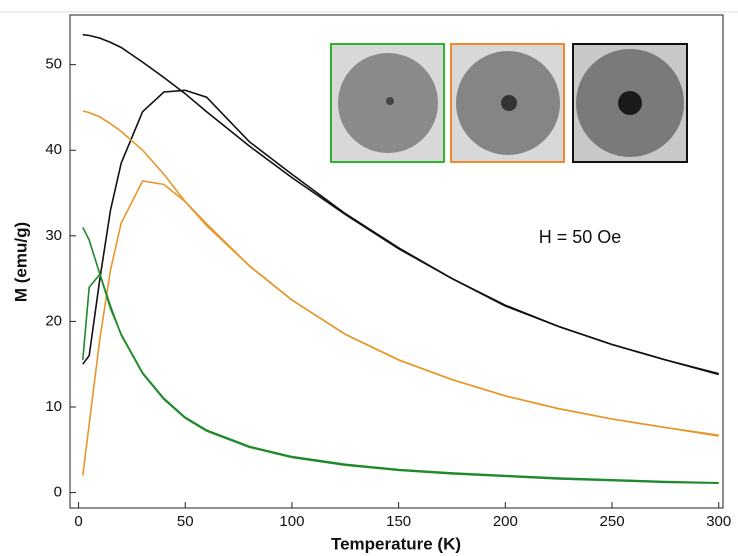  I want to click on x-tick-label: 50, so click(185, 521).